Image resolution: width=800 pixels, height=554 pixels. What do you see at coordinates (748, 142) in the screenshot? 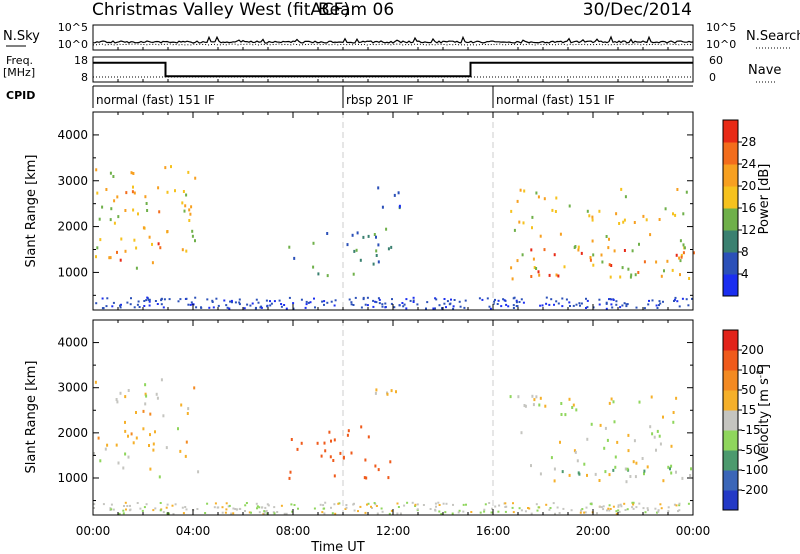
I see `power-colorbar-tick-label: 28` at bounding box center [748, 142].